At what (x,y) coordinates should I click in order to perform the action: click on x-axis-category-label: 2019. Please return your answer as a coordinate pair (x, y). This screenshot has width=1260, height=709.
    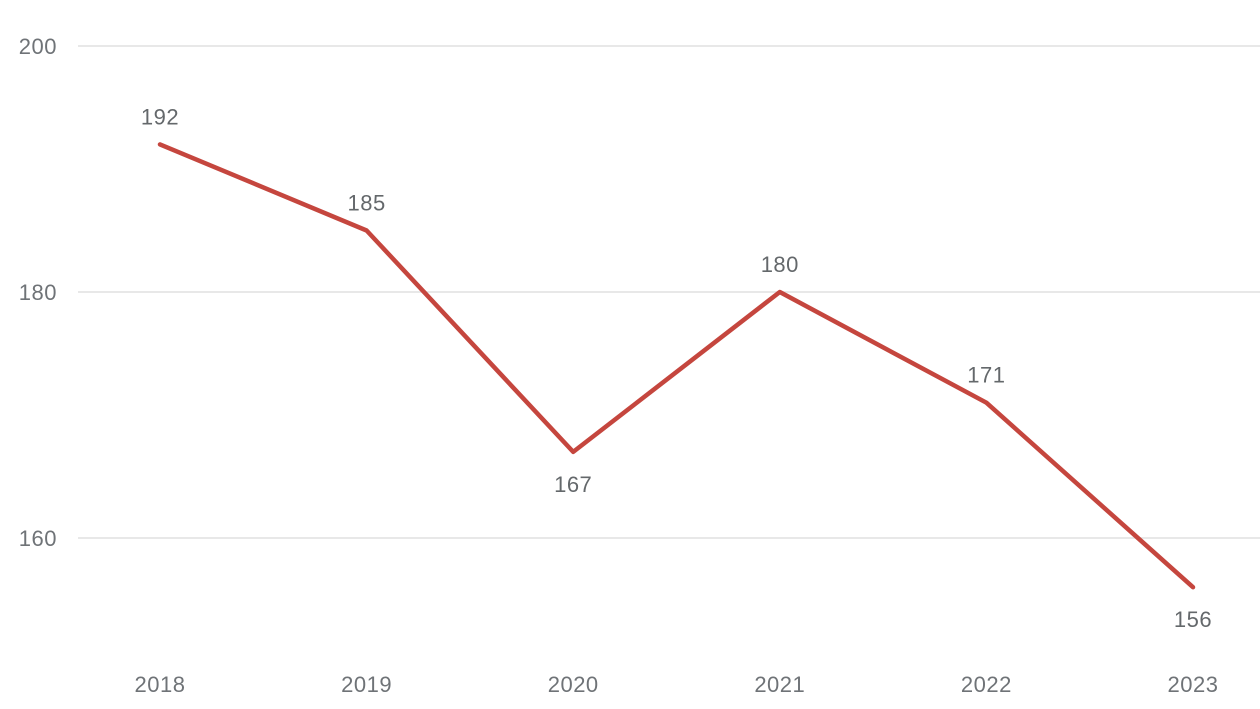
    Looking at the image, I should click on (366, 684).